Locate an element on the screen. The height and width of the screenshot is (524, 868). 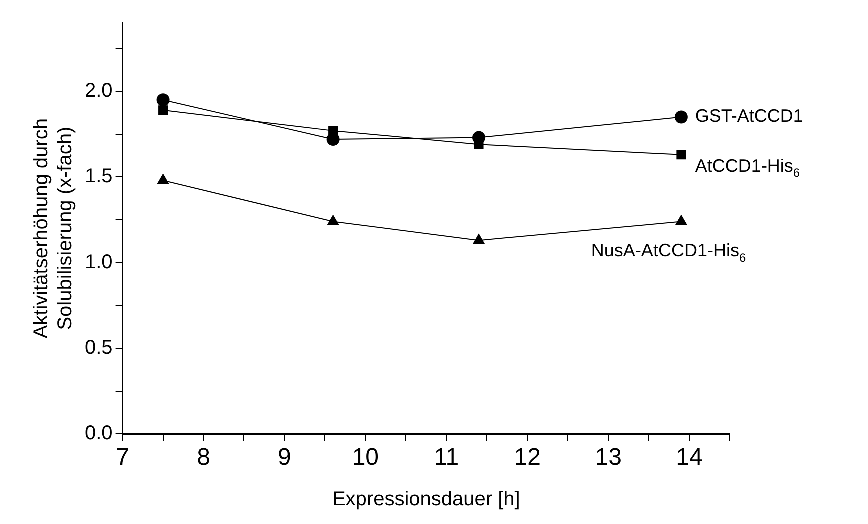
x-tick-label: 14 is located at coordinates (689, 458).